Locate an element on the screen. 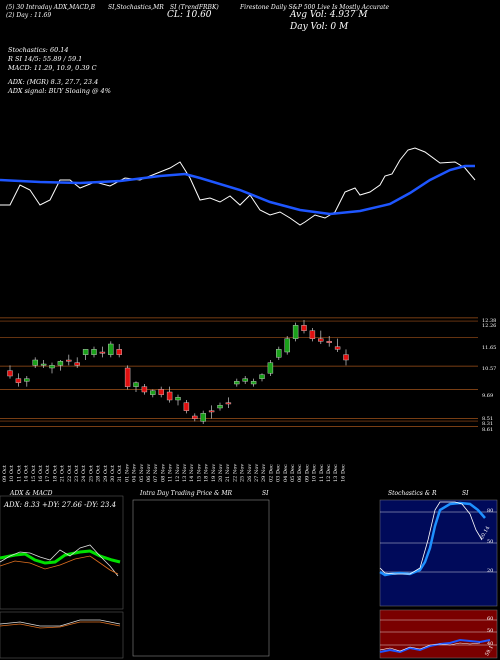  price-level: 9.69 is located at coordinates (488, 396).